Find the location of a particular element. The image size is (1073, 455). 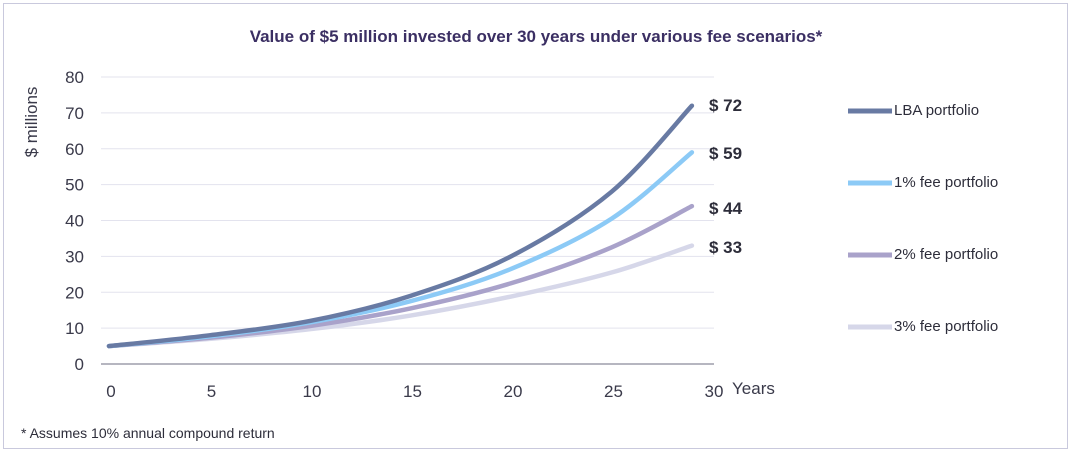

legend-entry-label: LBA portfolio is located at coordinates (936, 110).